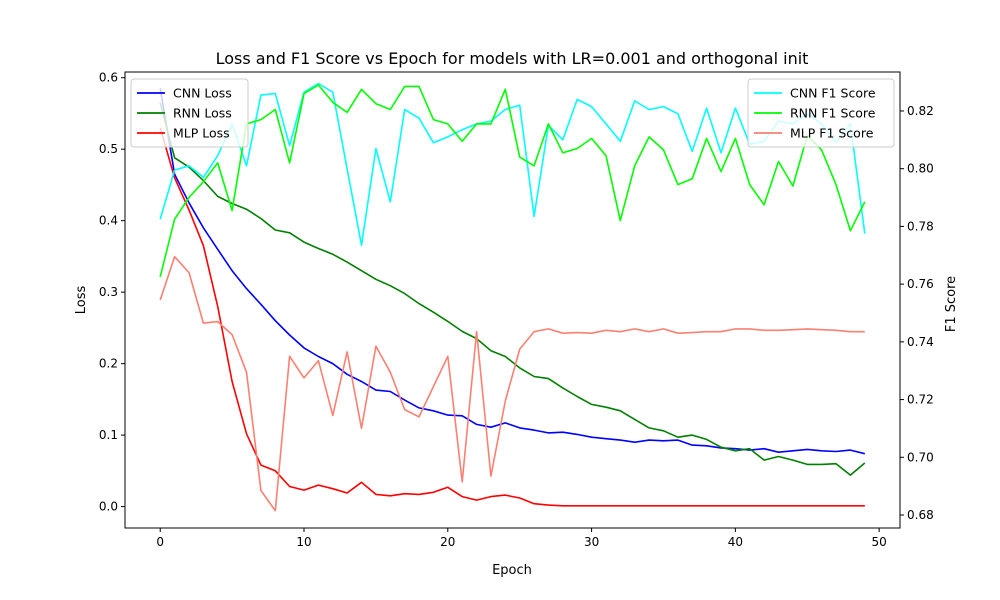  I want to click on legend-loss: CNN Loss RNN Loss MLP Loss, so click(189, 113).